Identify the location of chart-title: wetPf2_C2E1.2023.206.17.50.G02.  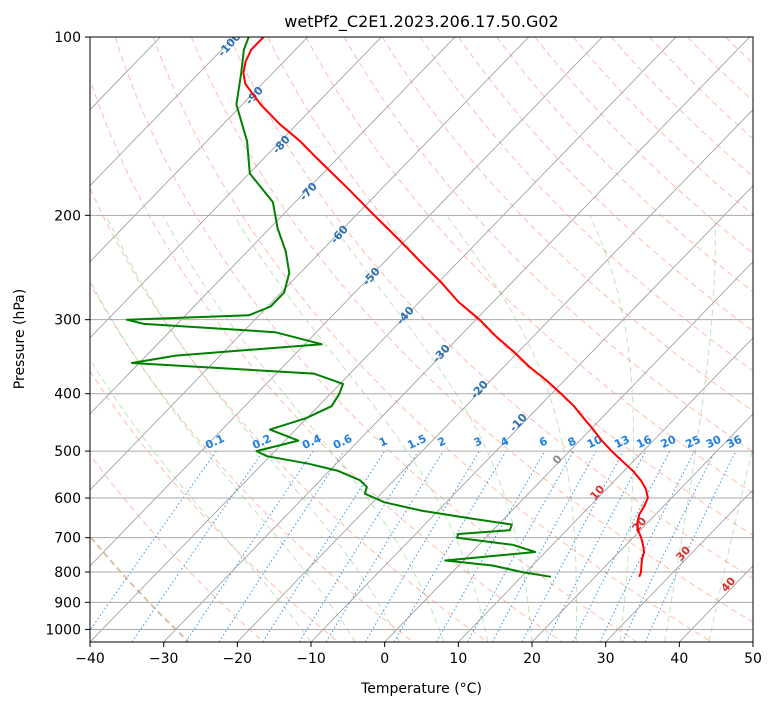
(421, 22).